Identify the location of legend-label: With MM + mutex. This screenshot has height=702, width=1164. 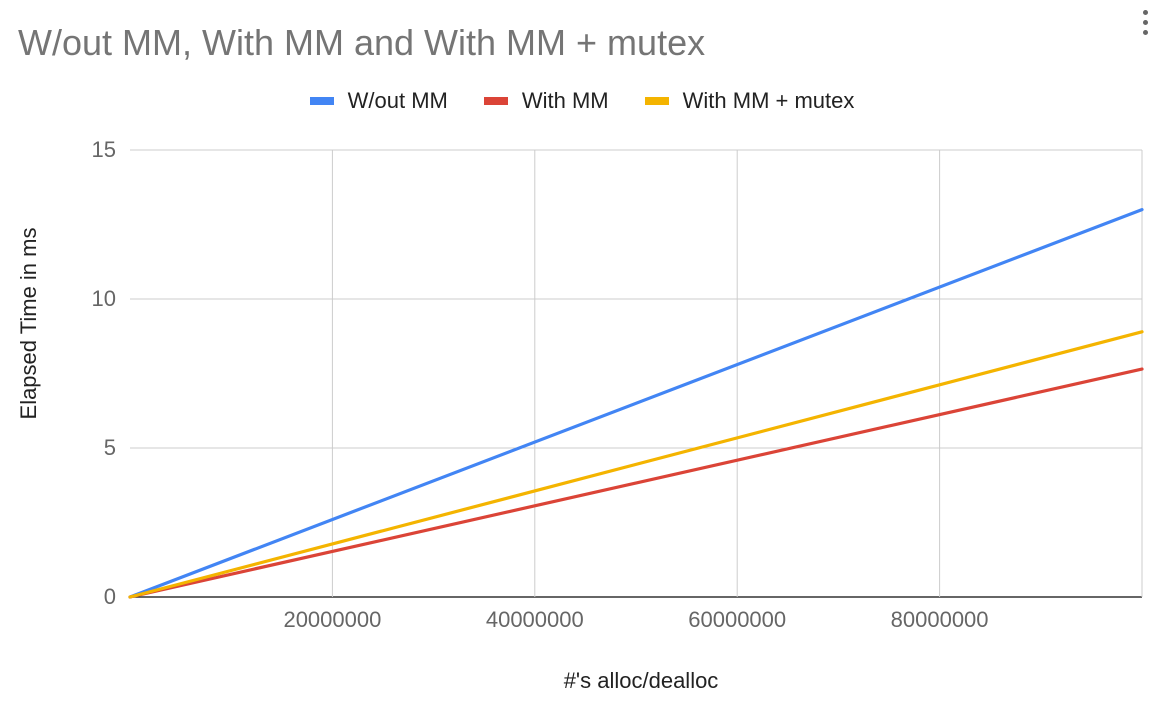
(768, 100).